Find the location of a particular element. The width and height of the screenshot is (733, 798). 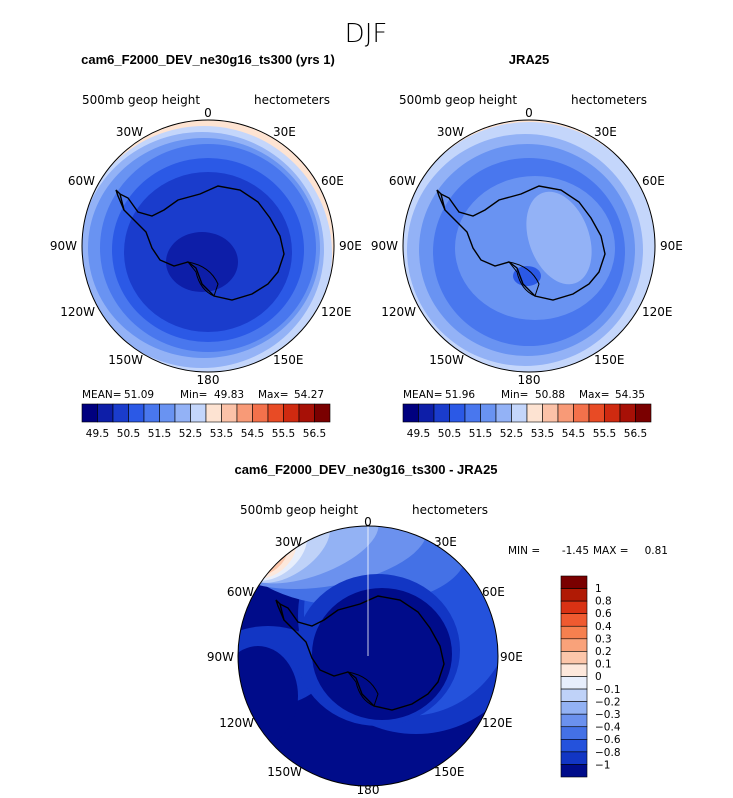

panel-diff-field-label: 500mb geop height is located at coordinates (299, 510).